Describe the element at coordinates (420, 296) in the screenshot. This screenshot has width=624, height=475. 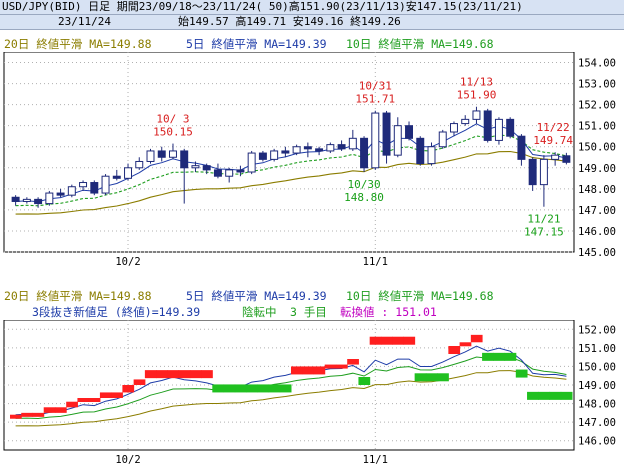
I see `ma10-label-lower: 10日 終値平滑 MA=149.68` at that location.